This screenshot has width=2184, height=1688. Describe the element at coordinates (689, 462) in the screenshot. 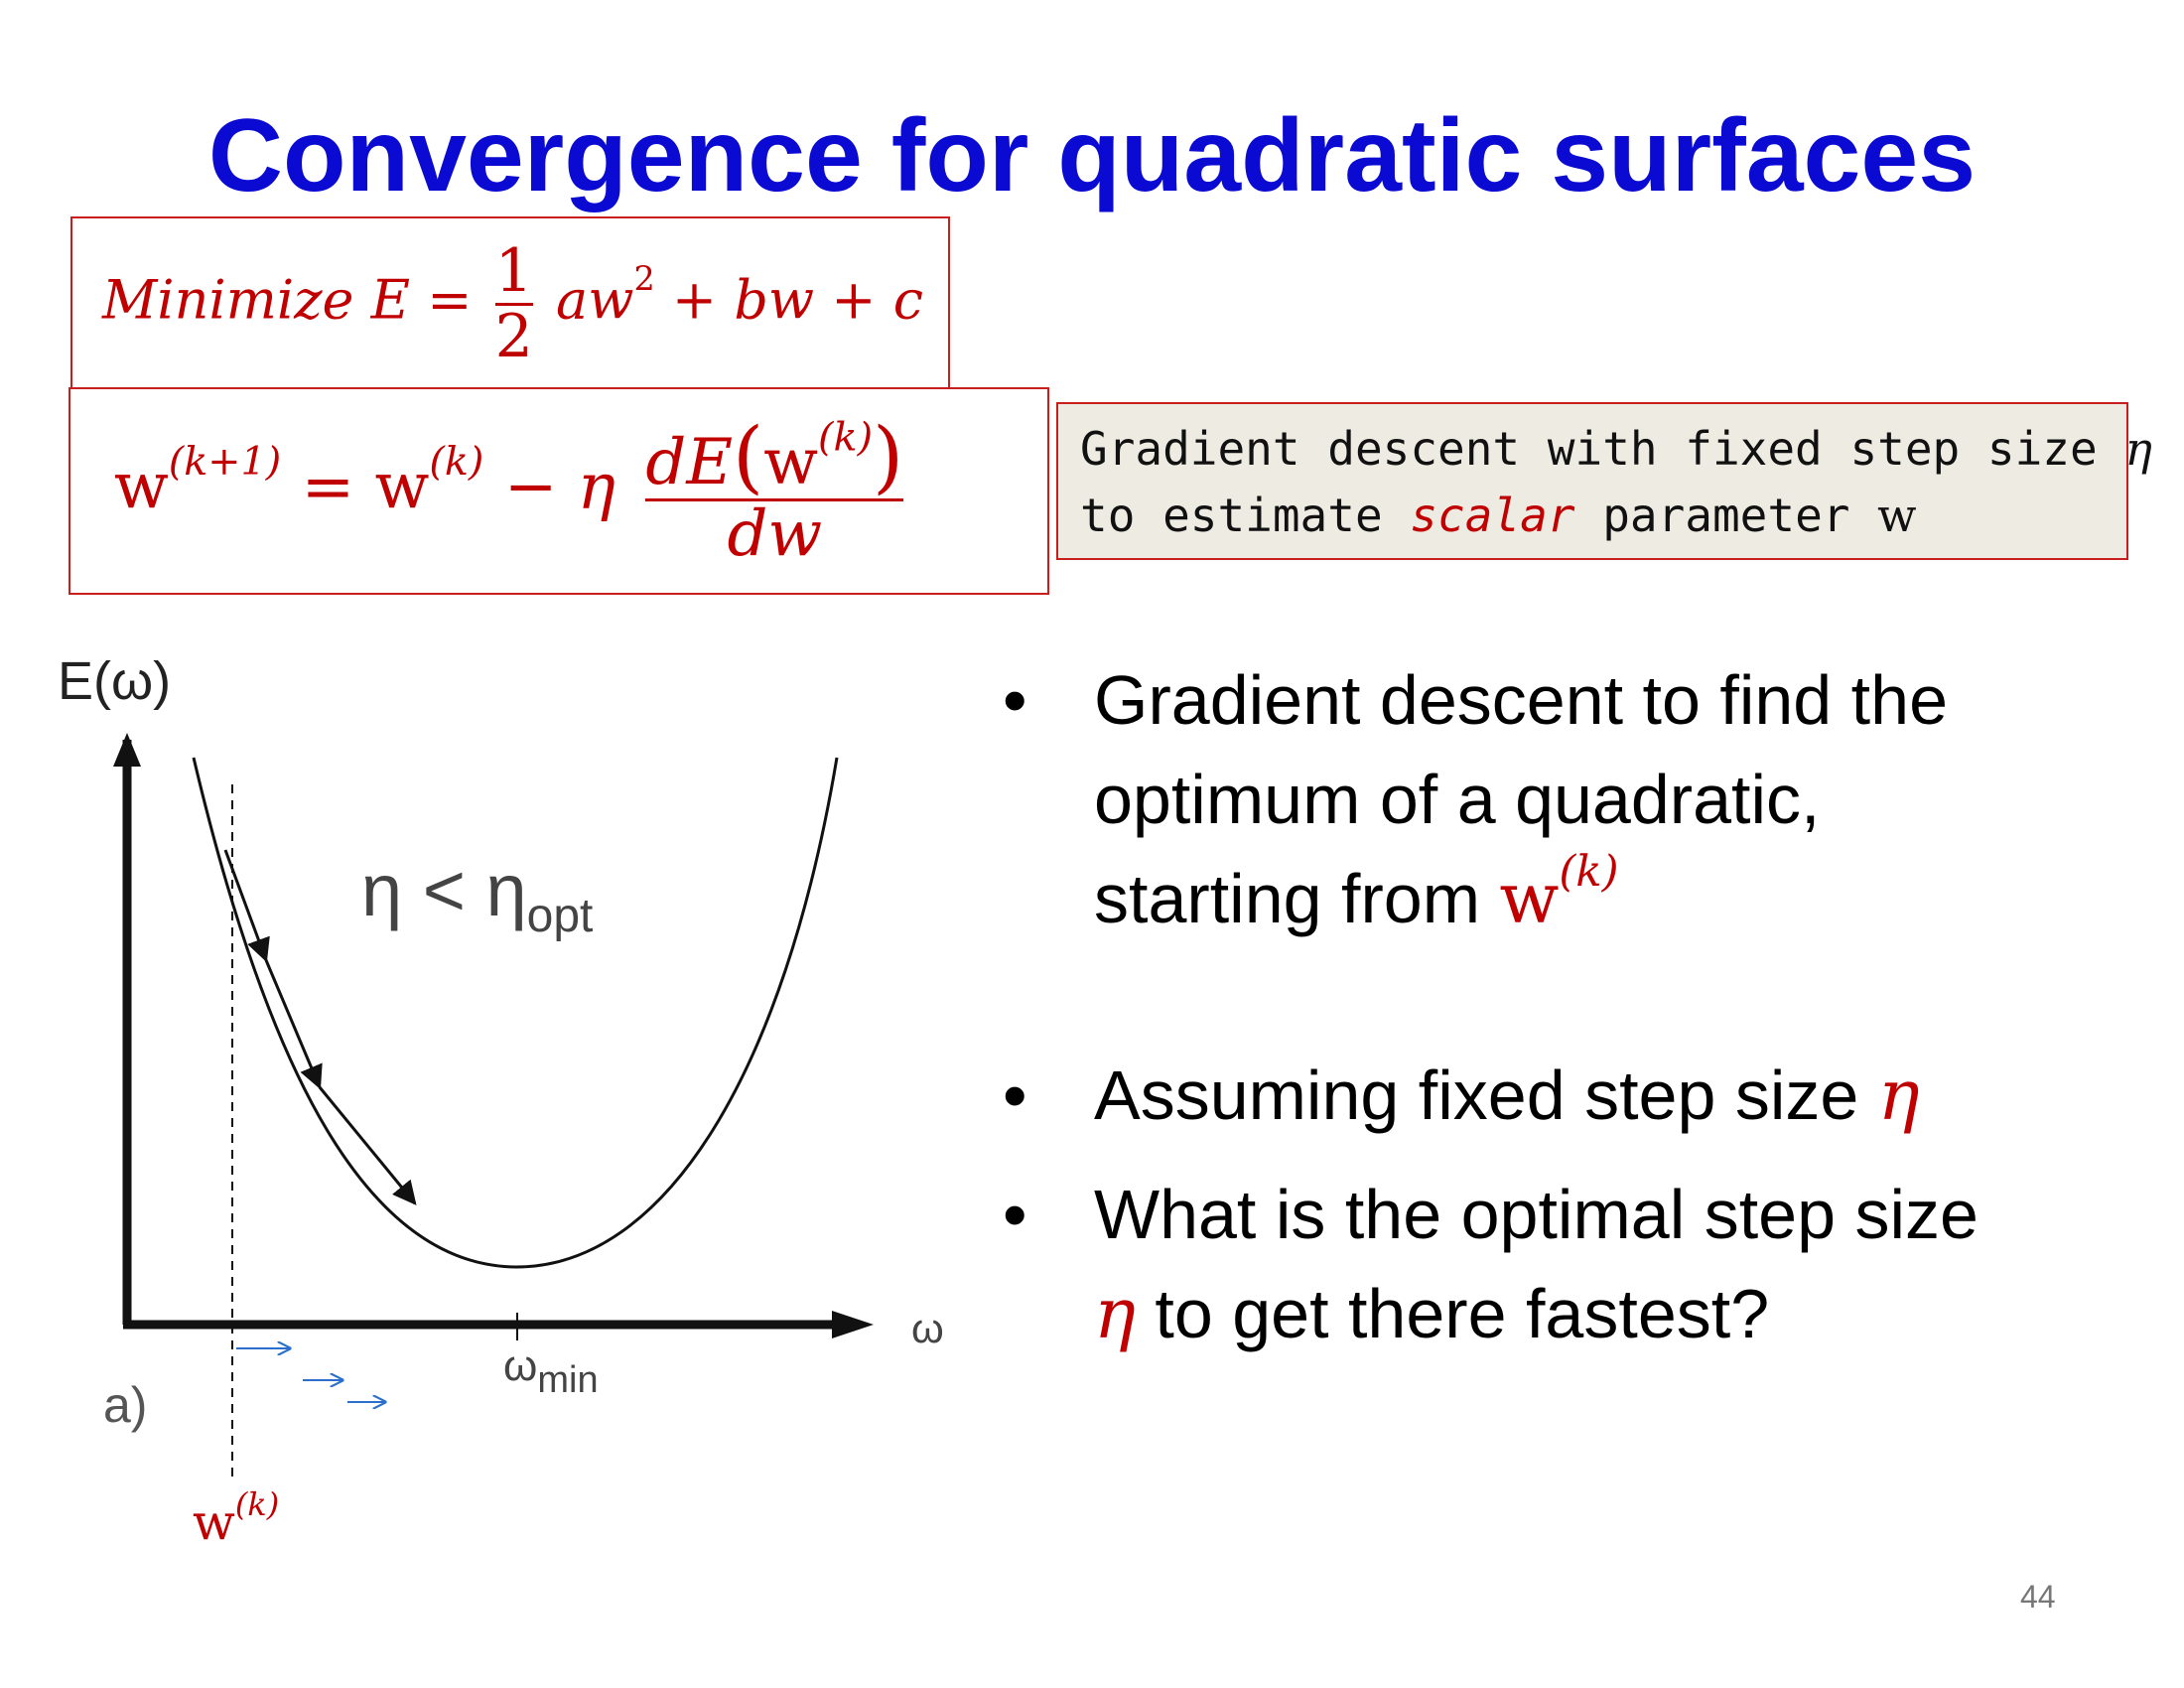

I see `update-num-d: dE` at that location.